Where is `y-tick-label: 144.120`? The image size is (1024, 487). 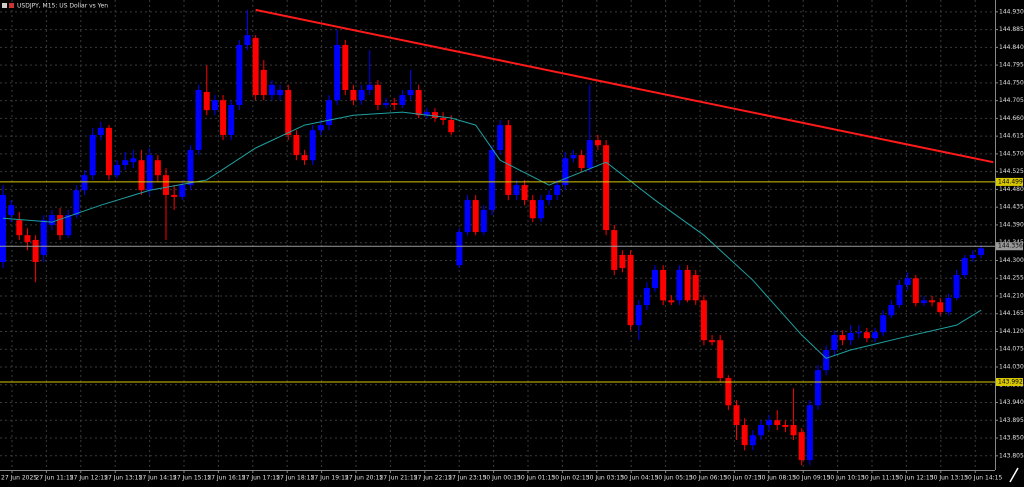
y-tick-label: 144.120 is located at coordinates (1011, 331).